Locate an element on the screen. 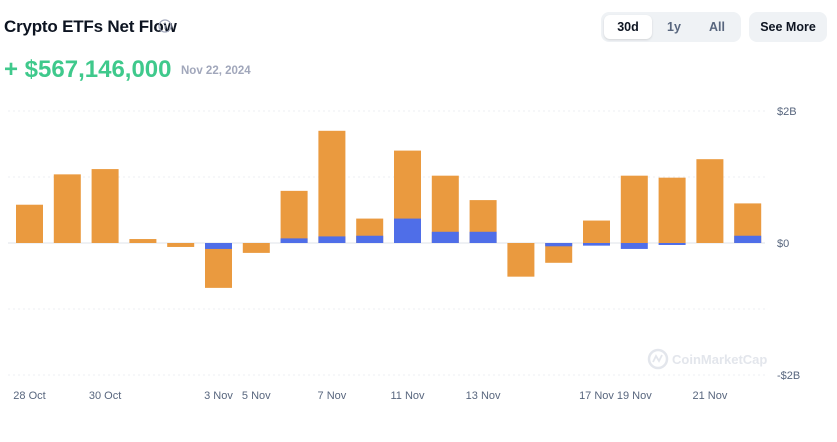  x-tick-label: 7 Nov is located at coordinates (332, 396).